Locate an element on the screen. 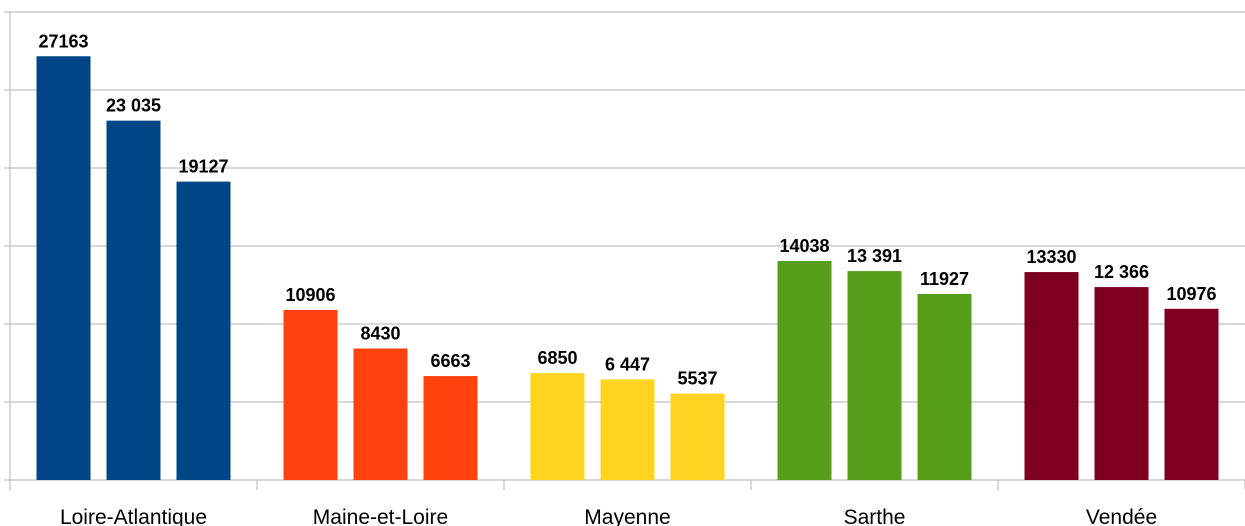  x-tick-label: Sarthe is located at coordinates (875, 516).